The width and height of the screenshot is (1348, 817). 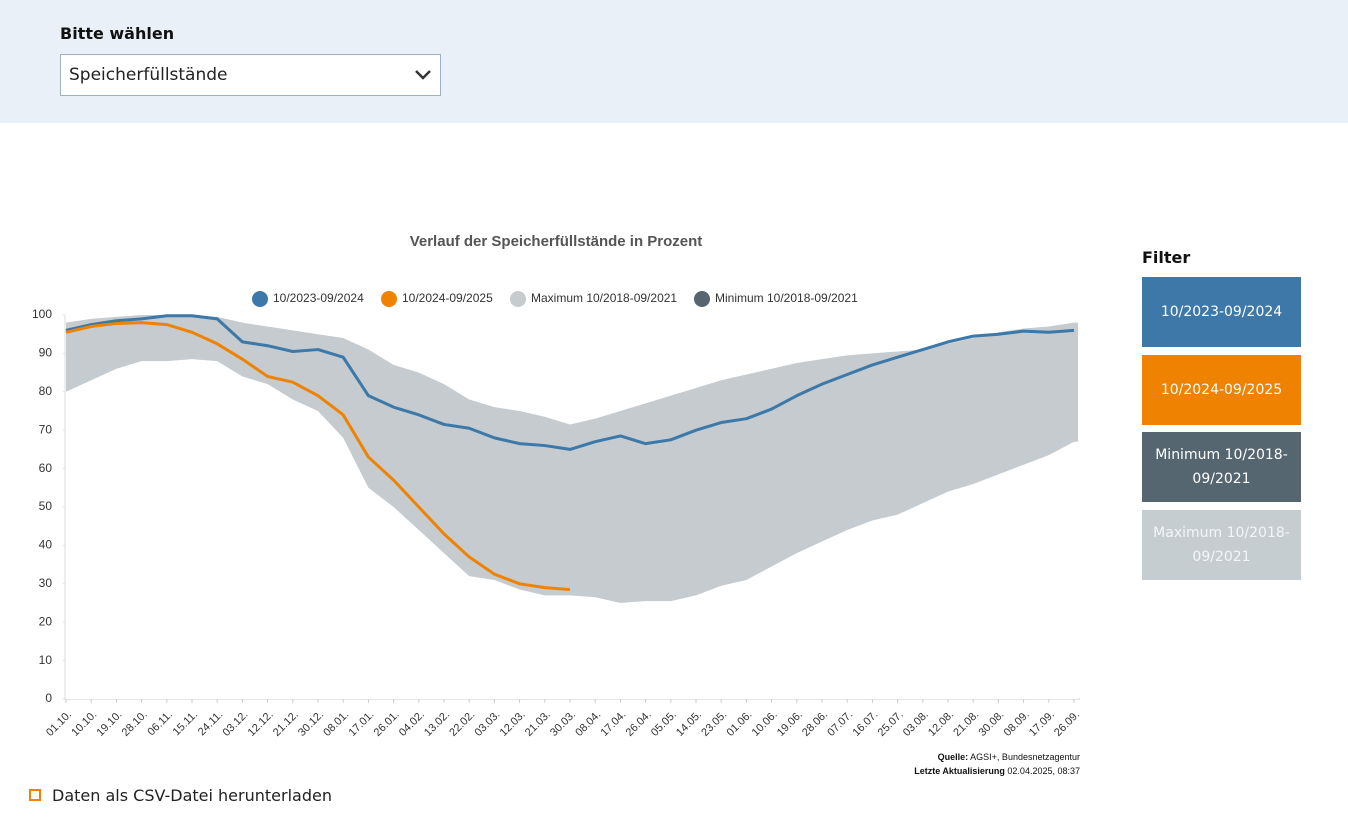 What do you see at coordinates (959, 771) in the screenshot?
I see `updated-label: Letzte Aktualisierung` at bounding box center [959, 771].